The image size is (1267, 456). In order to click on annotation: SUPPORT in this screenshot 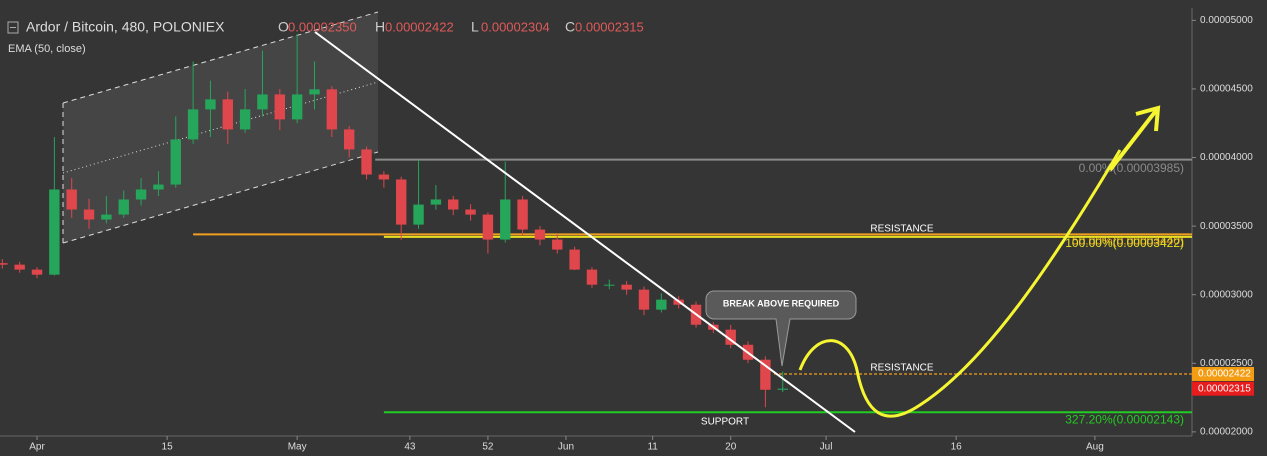, I will do `click(725, 422)`.